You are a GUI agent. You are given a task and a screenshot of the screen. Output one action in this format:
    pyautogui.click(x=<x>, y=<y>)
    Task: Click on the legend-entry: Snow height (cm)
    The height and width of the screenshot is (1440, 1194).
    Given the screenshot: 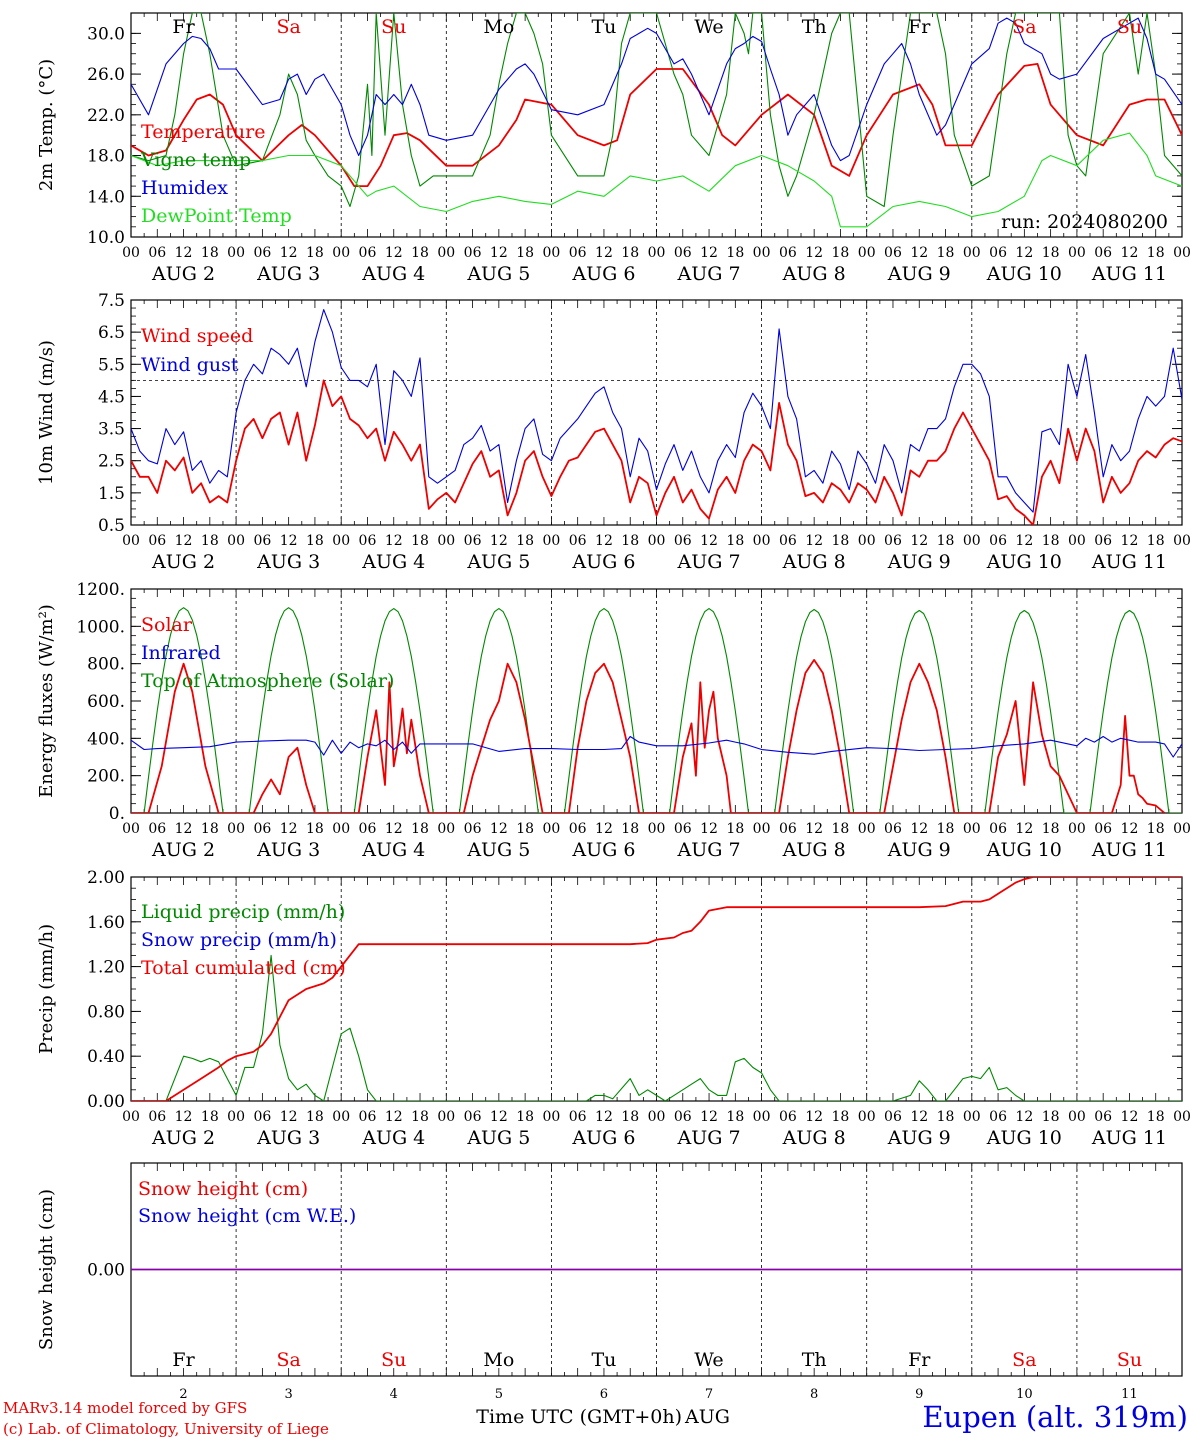 What is the action you would take?
    pyautogui.click(x=223, y=1189)
    